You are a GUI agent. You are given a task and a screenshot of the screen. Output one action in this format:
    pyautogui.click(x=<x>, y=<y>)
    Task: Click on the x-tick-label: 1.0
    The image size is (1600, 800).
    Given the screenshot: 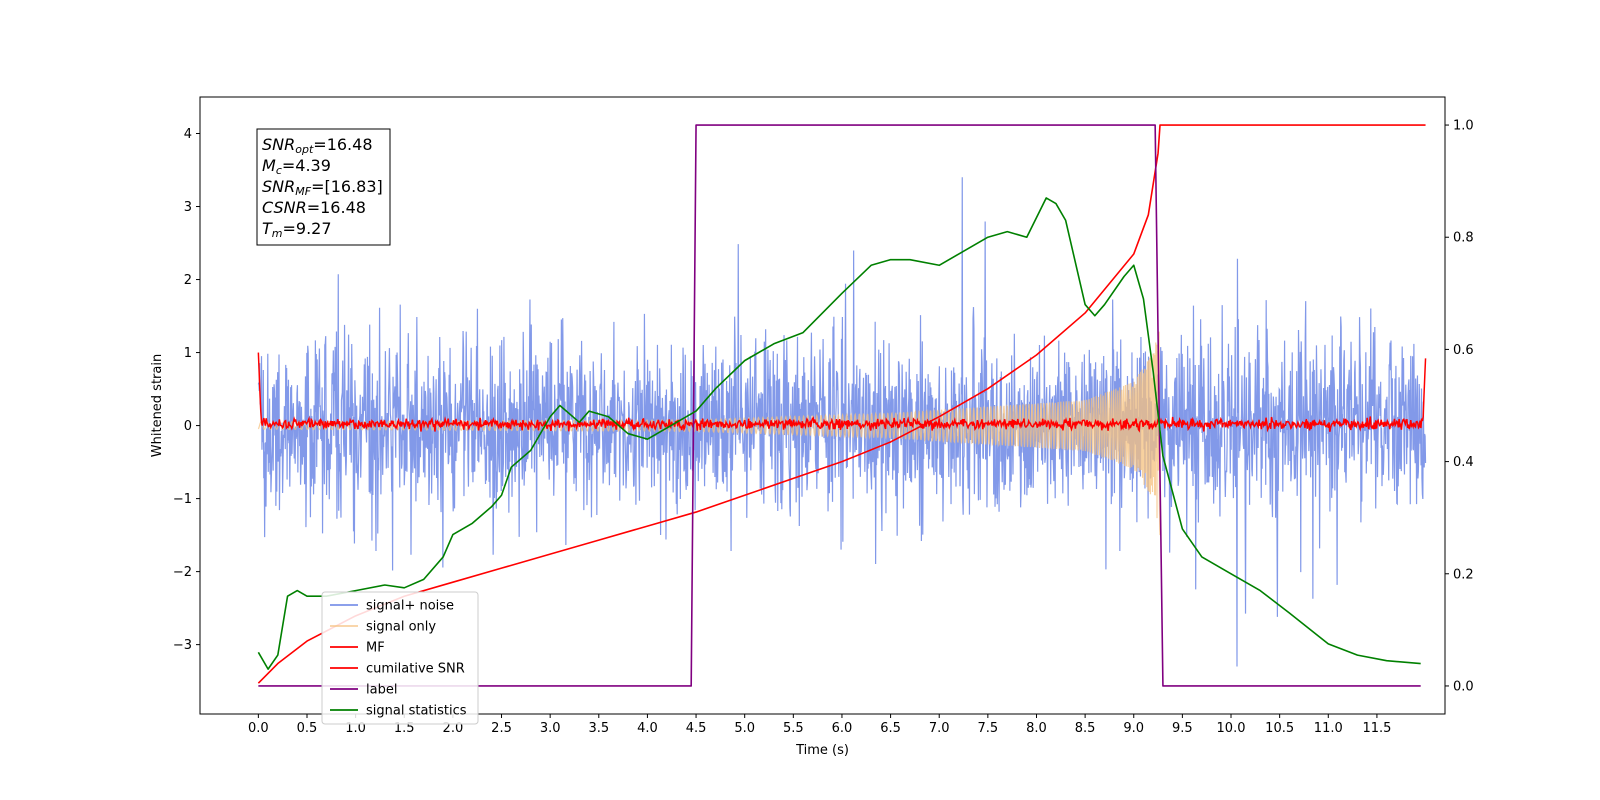 What is the action you would take?
    pyautogui.click(x=355, y=728)
    